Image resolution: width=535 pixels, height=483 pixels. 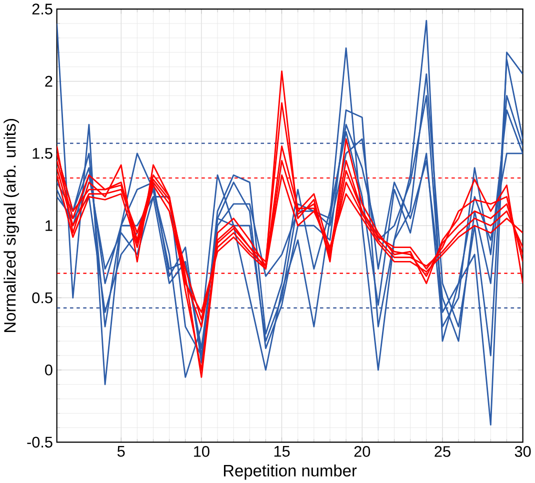 I want to click on x-tick-label: 5, so click(x=121, y=451).